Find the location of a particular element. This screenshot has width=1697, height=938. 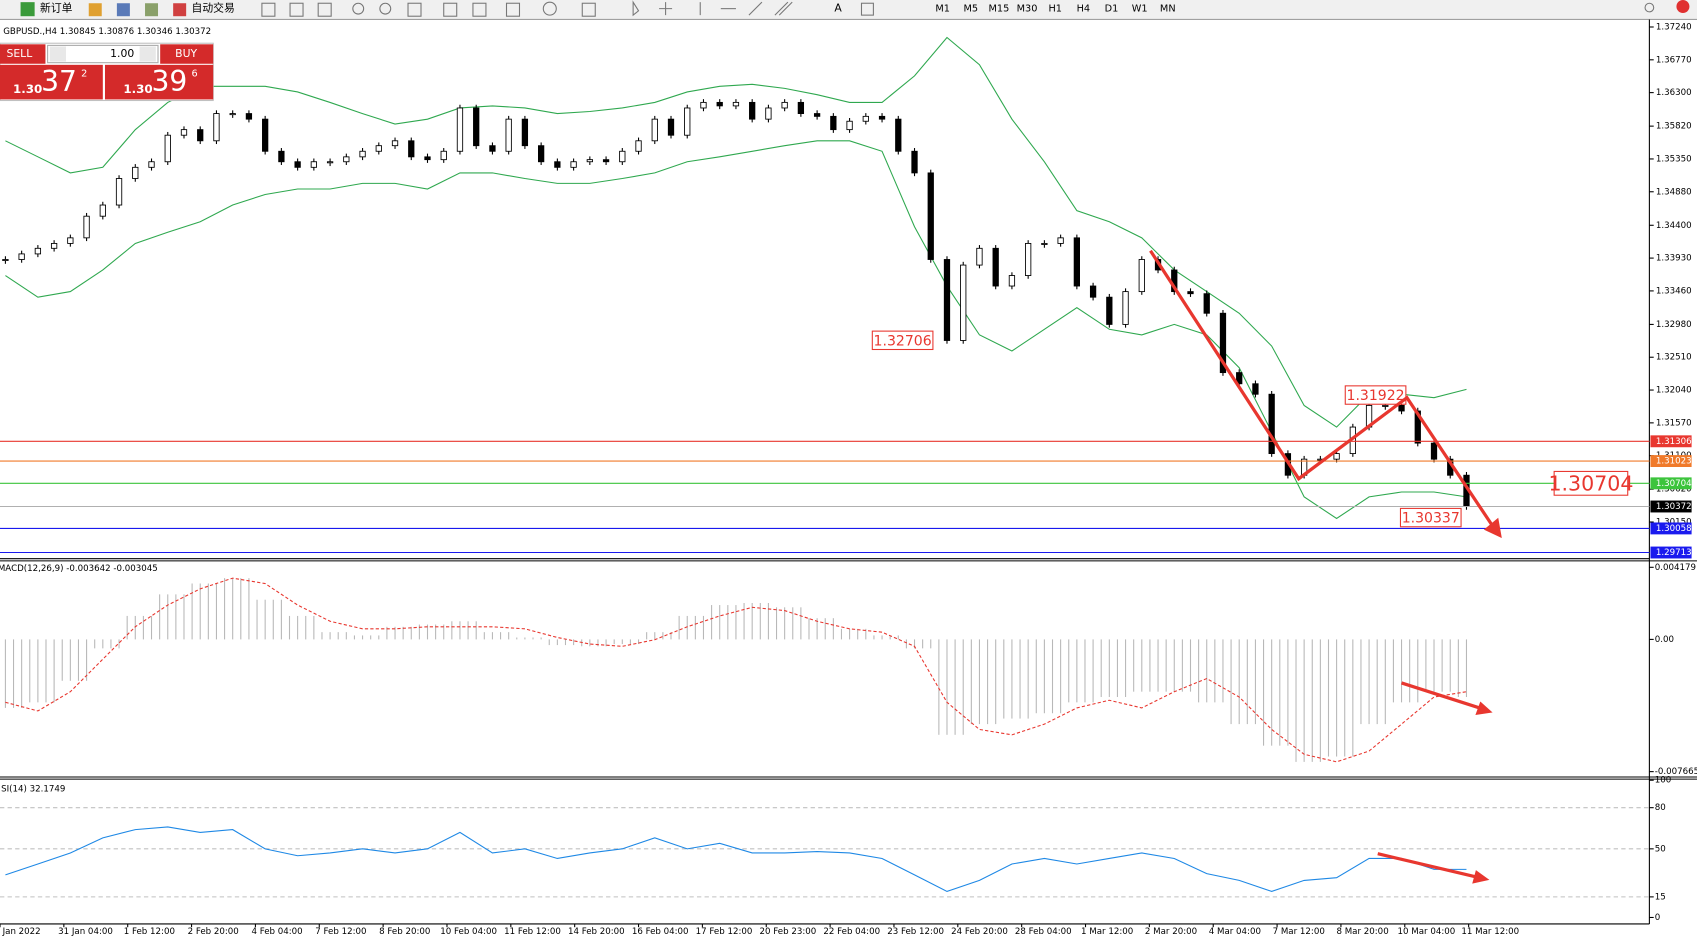

sell-price-big: 1.30 is located at coordinates (27, 89).